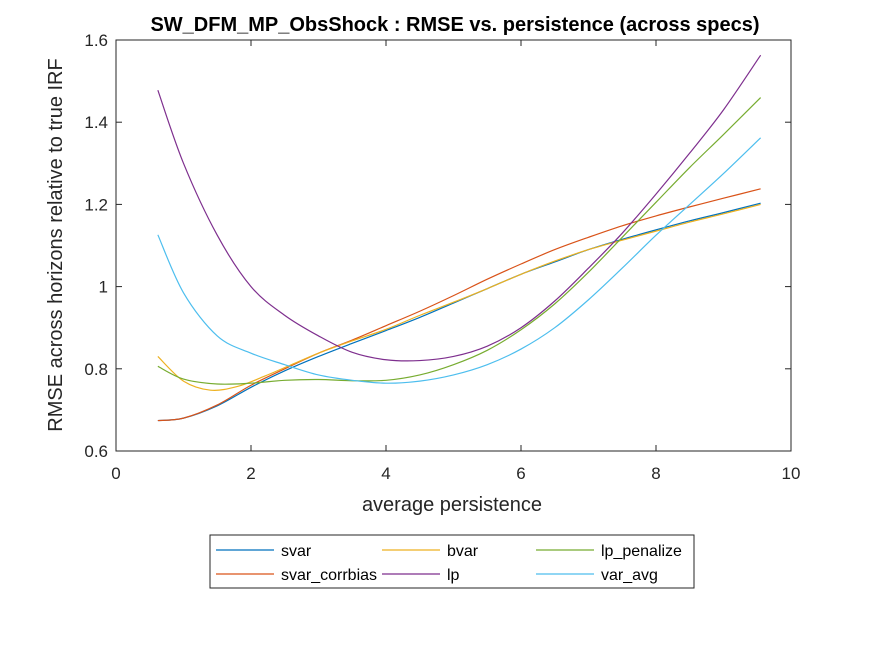  Describe the element at coordinates (250, 473) in the screenshot. I see `x-tick-label: 2` at that location.